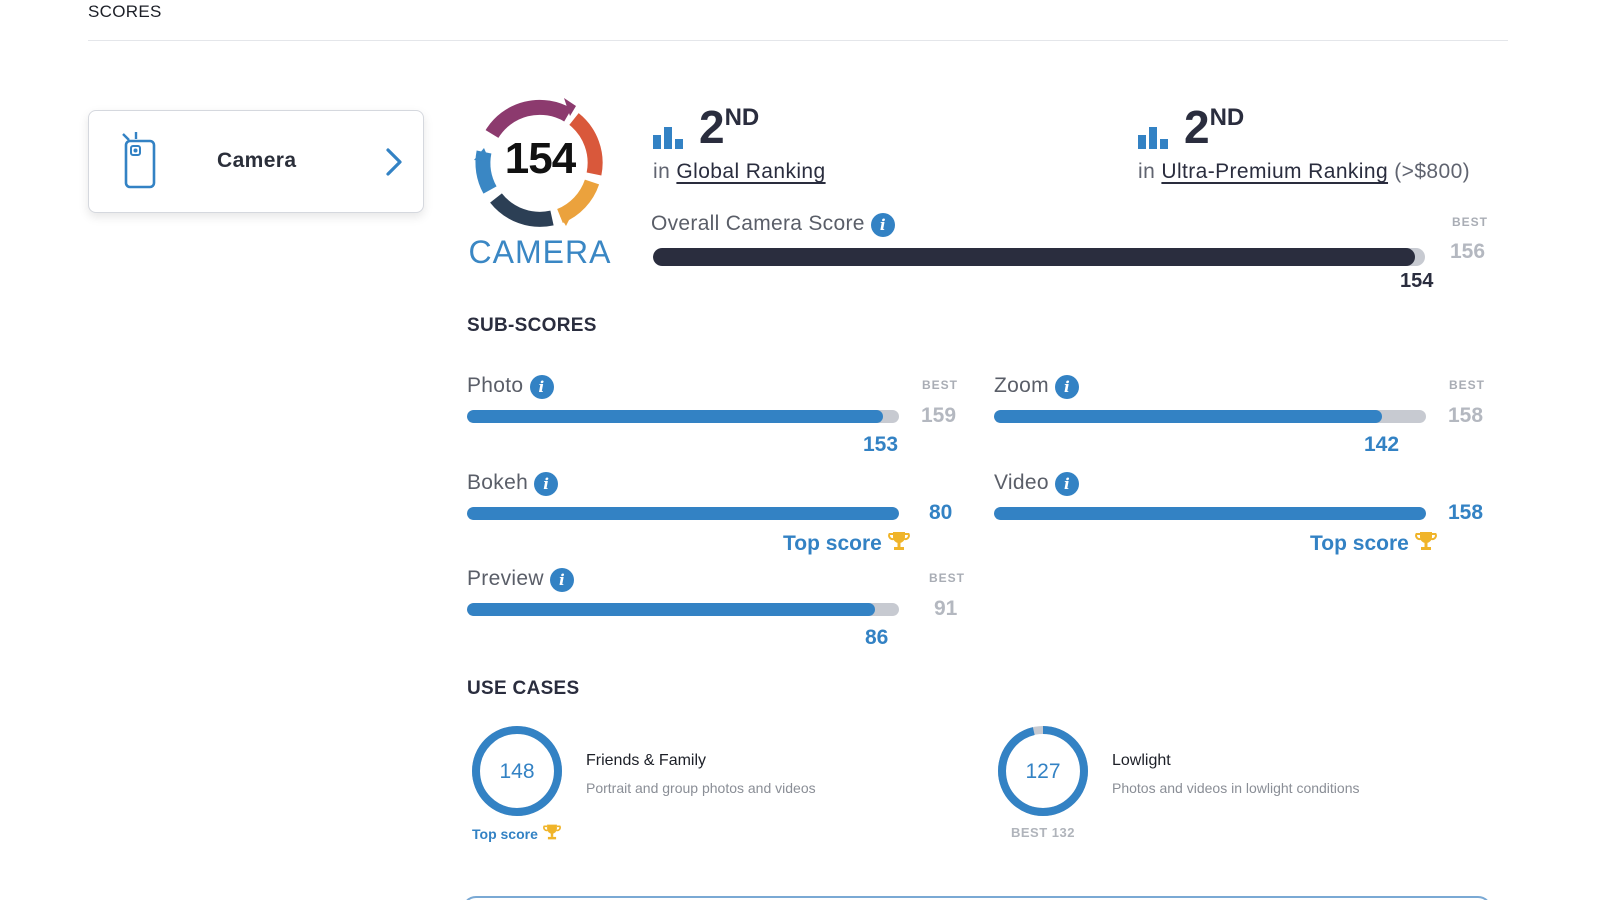 The height and width of the screenshot is (900, 1600). I want to click on bokeh-top-score: Top score, so click(846, 544).